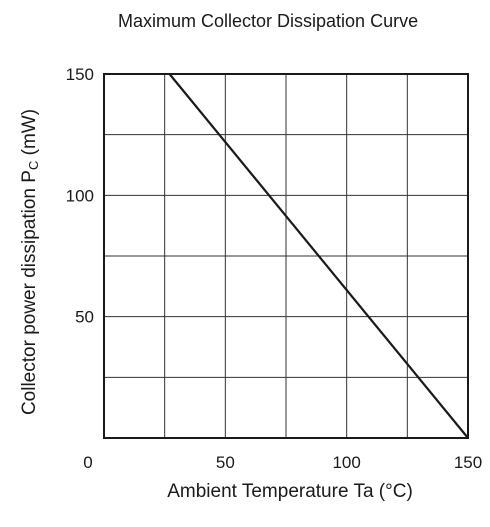  Describe the element at coordinates (268, 21) in the screenshot. I see `chart-title: Maximum Collector Dissipation Curve` at that location.